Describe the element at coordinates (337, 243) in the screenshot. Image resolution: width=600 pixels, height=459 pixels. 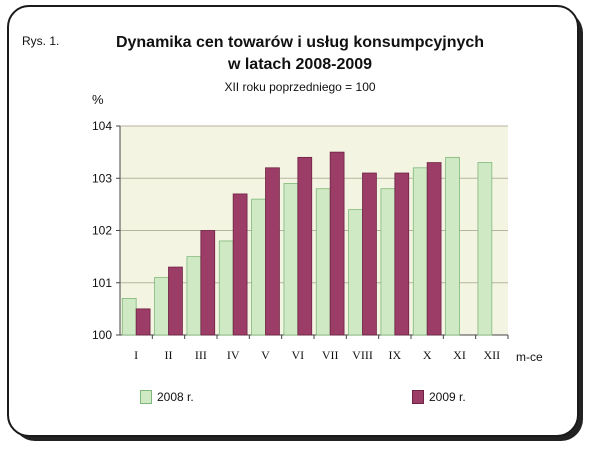
I see `bar-2009r-VII` at that location.